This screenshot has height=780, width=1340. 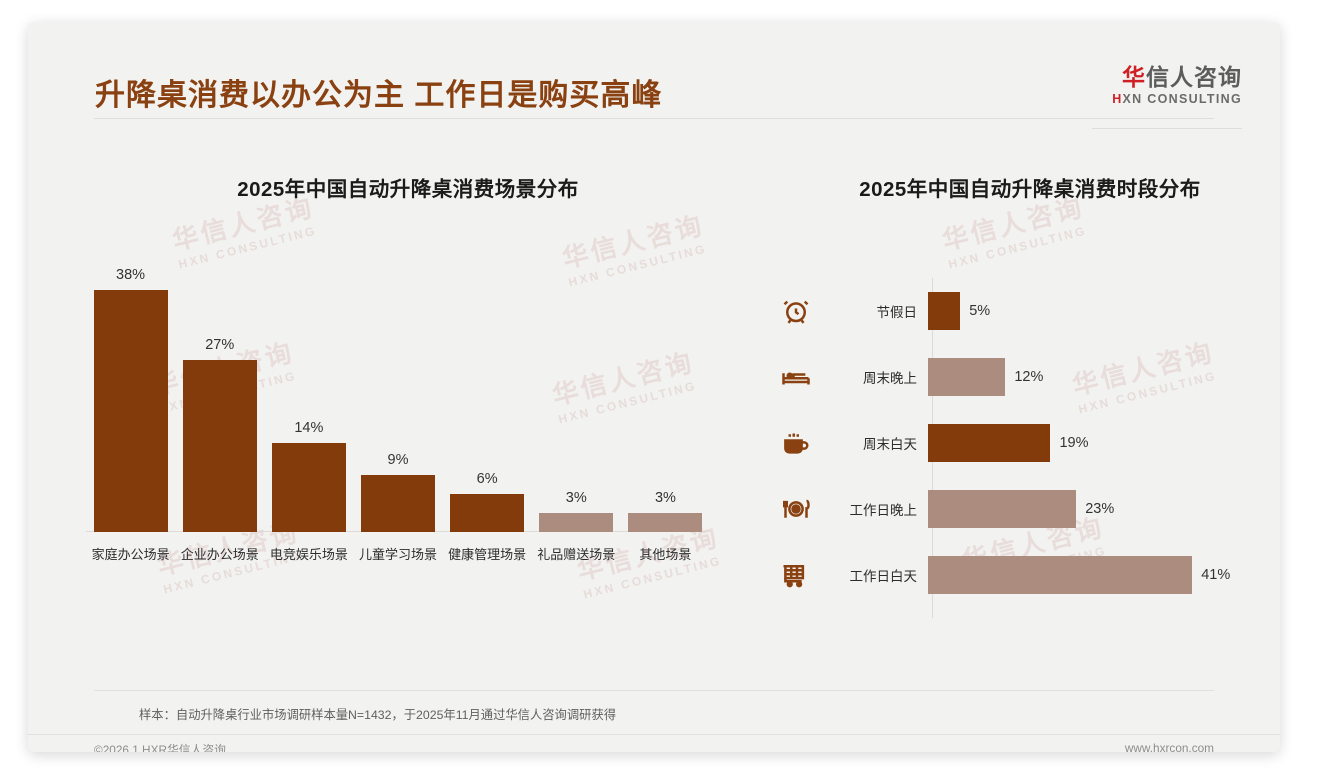 What do you see at coordinates (796, 575) in the screenshot?
I see `shopping-cart-icon` at bounding box center [796, 575].